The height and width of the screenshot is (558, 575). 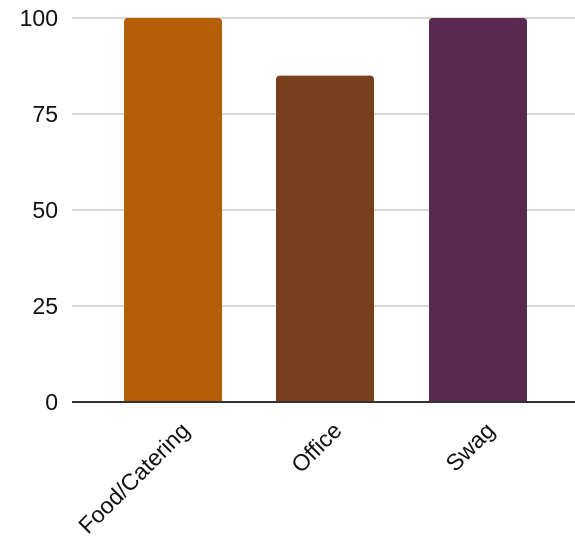 I want to click on bar-office, so click(x=325, y=238).